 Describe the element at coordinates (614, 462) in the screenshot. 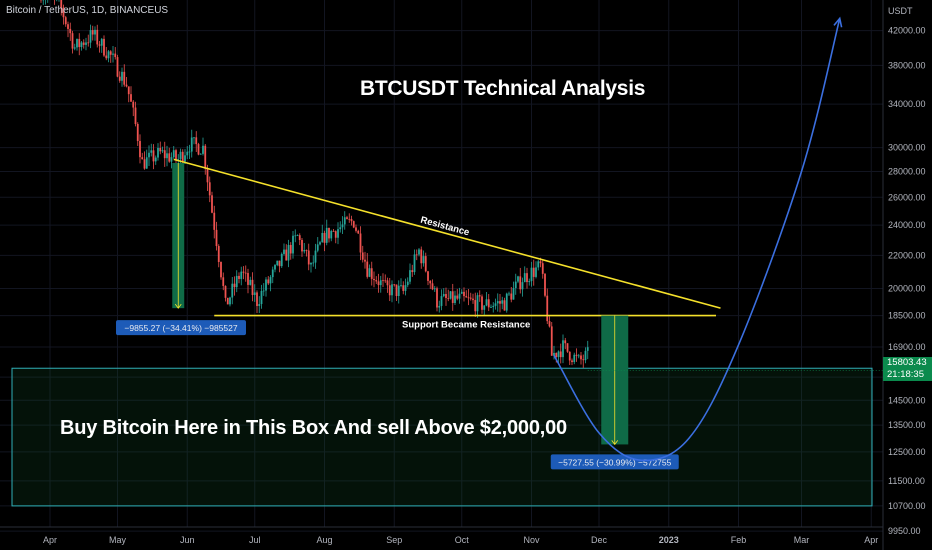

I see `measure-right-label-bg` at that location.